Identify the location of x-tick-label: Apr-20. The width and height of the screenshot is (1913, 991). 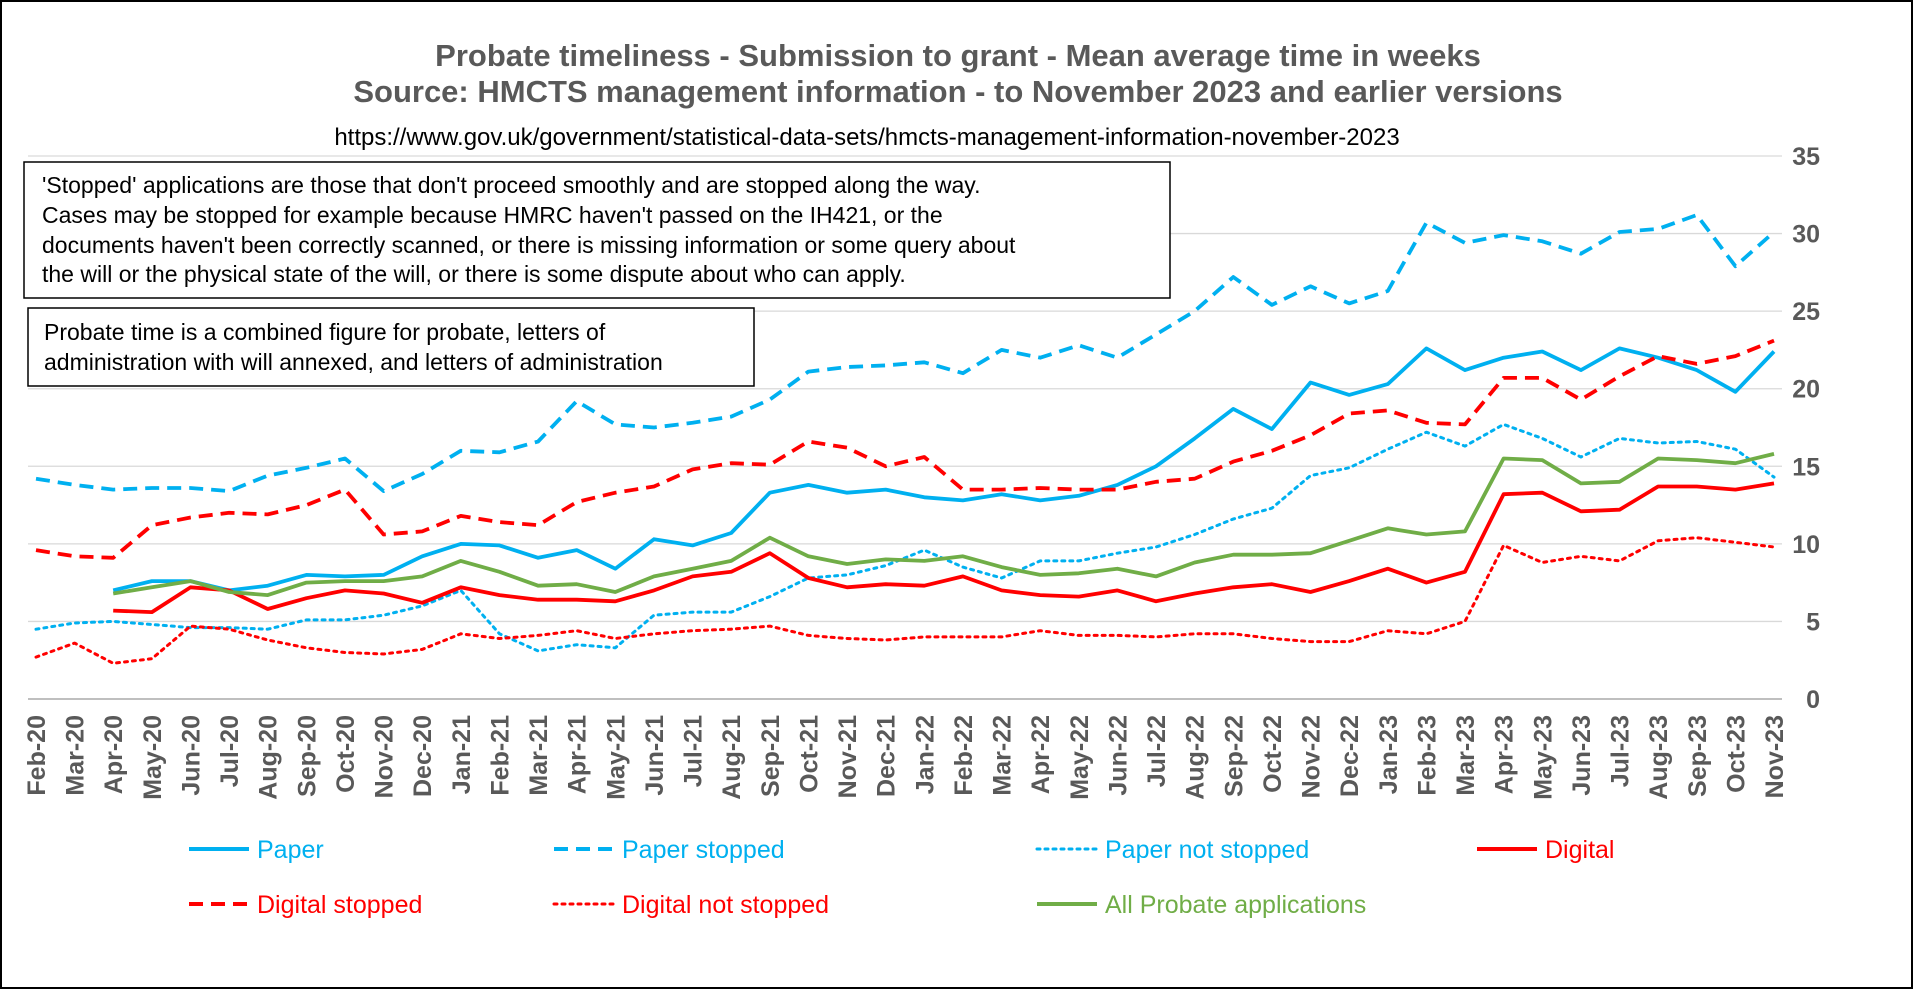
(114, 754).